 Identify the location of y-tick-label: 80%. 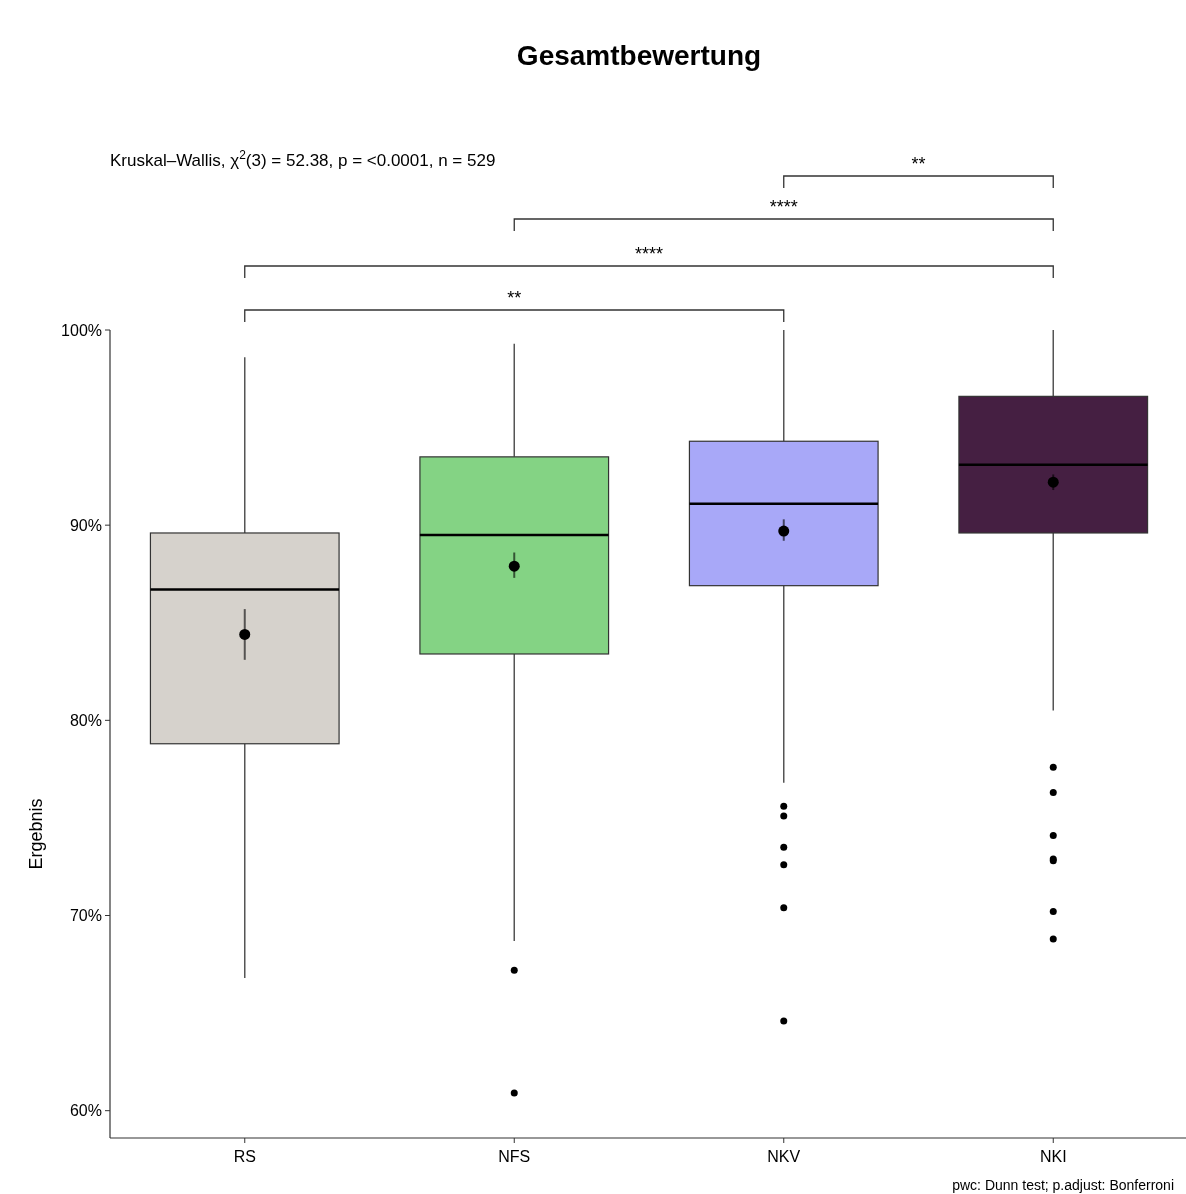
(85, 720).